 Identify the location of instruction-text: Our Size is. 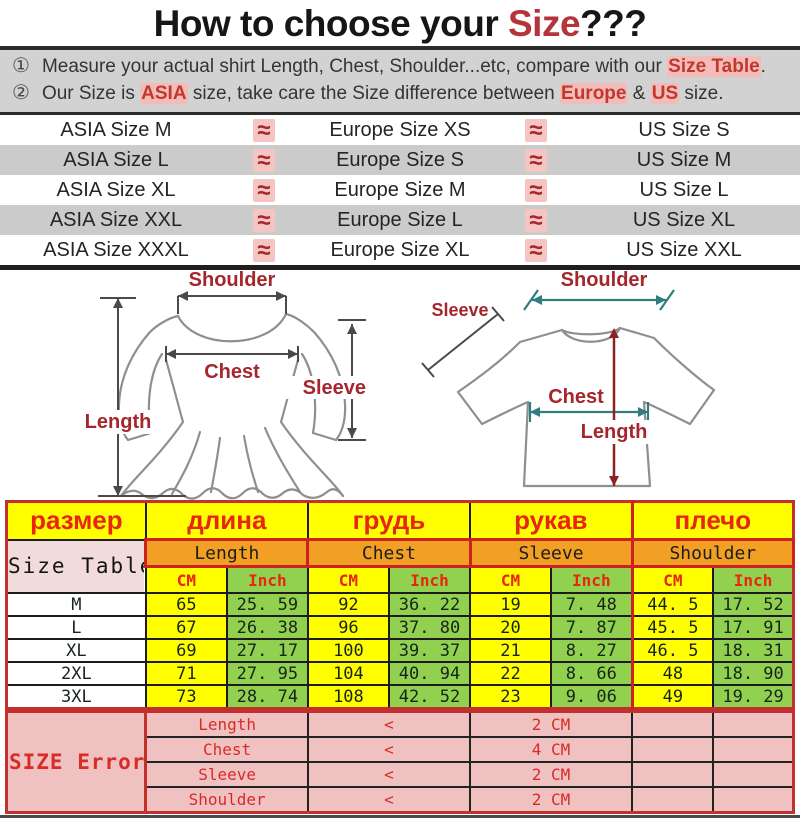
(91, 93).